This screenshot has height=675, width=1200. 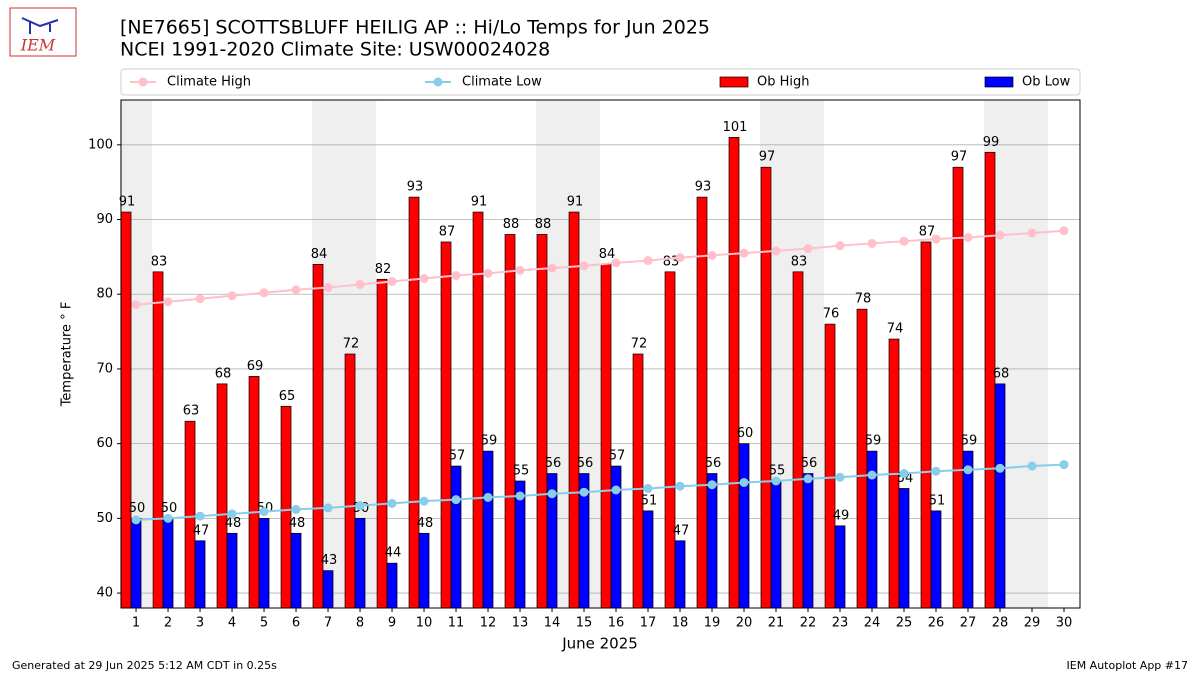 What do you see at coordinates (104, 593) in the screenshot?
I see `y-tick-label: 40` at bounding box center [104, 593].